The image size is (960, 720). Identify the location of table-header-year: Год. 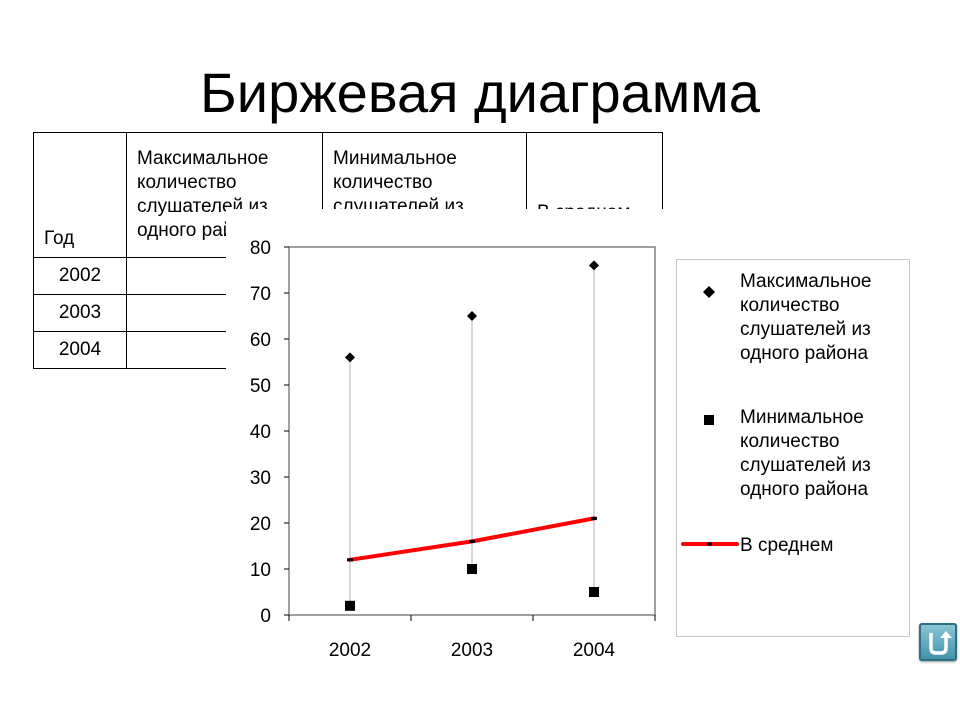
(80, 195).